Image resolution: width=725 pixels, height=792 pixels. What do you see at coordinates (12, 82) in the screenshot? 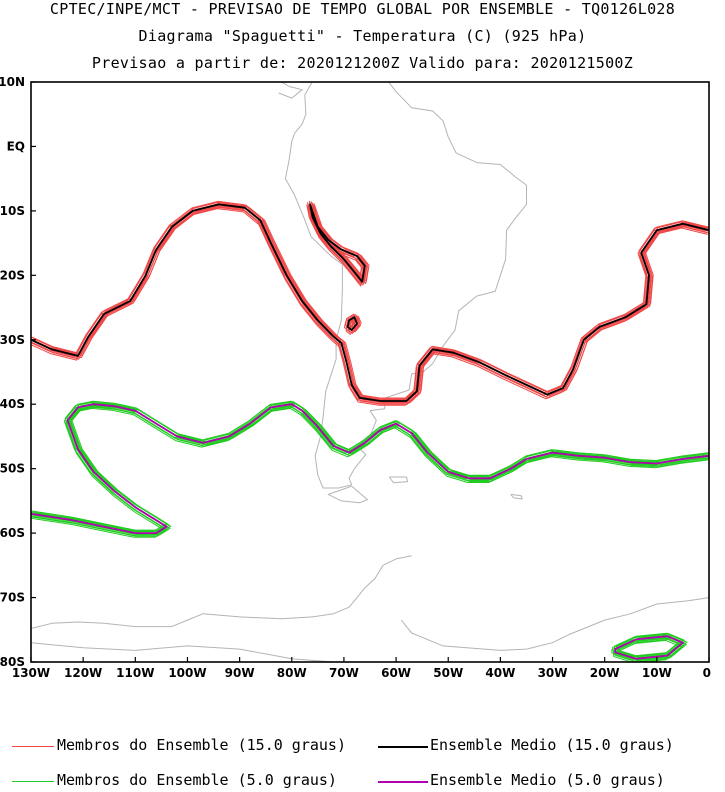
I see `lat-label-10N: 10N` at bounding box center [12, 82].